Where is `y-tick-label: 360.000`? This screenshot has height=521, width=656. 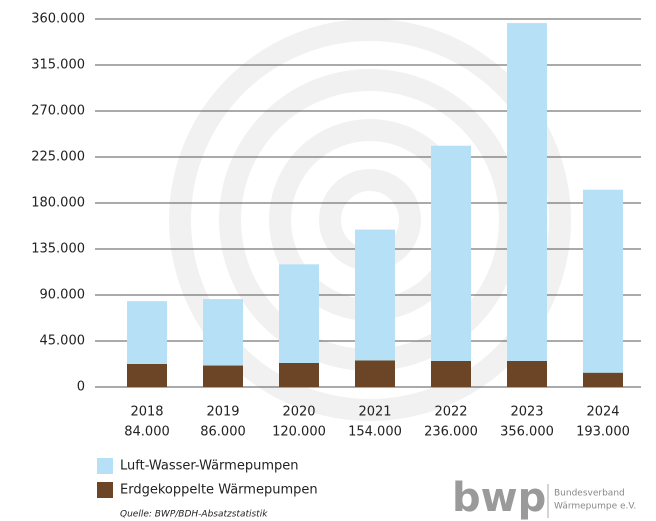
y-tick-label: 360.000 is located at coordinates (58, 19).